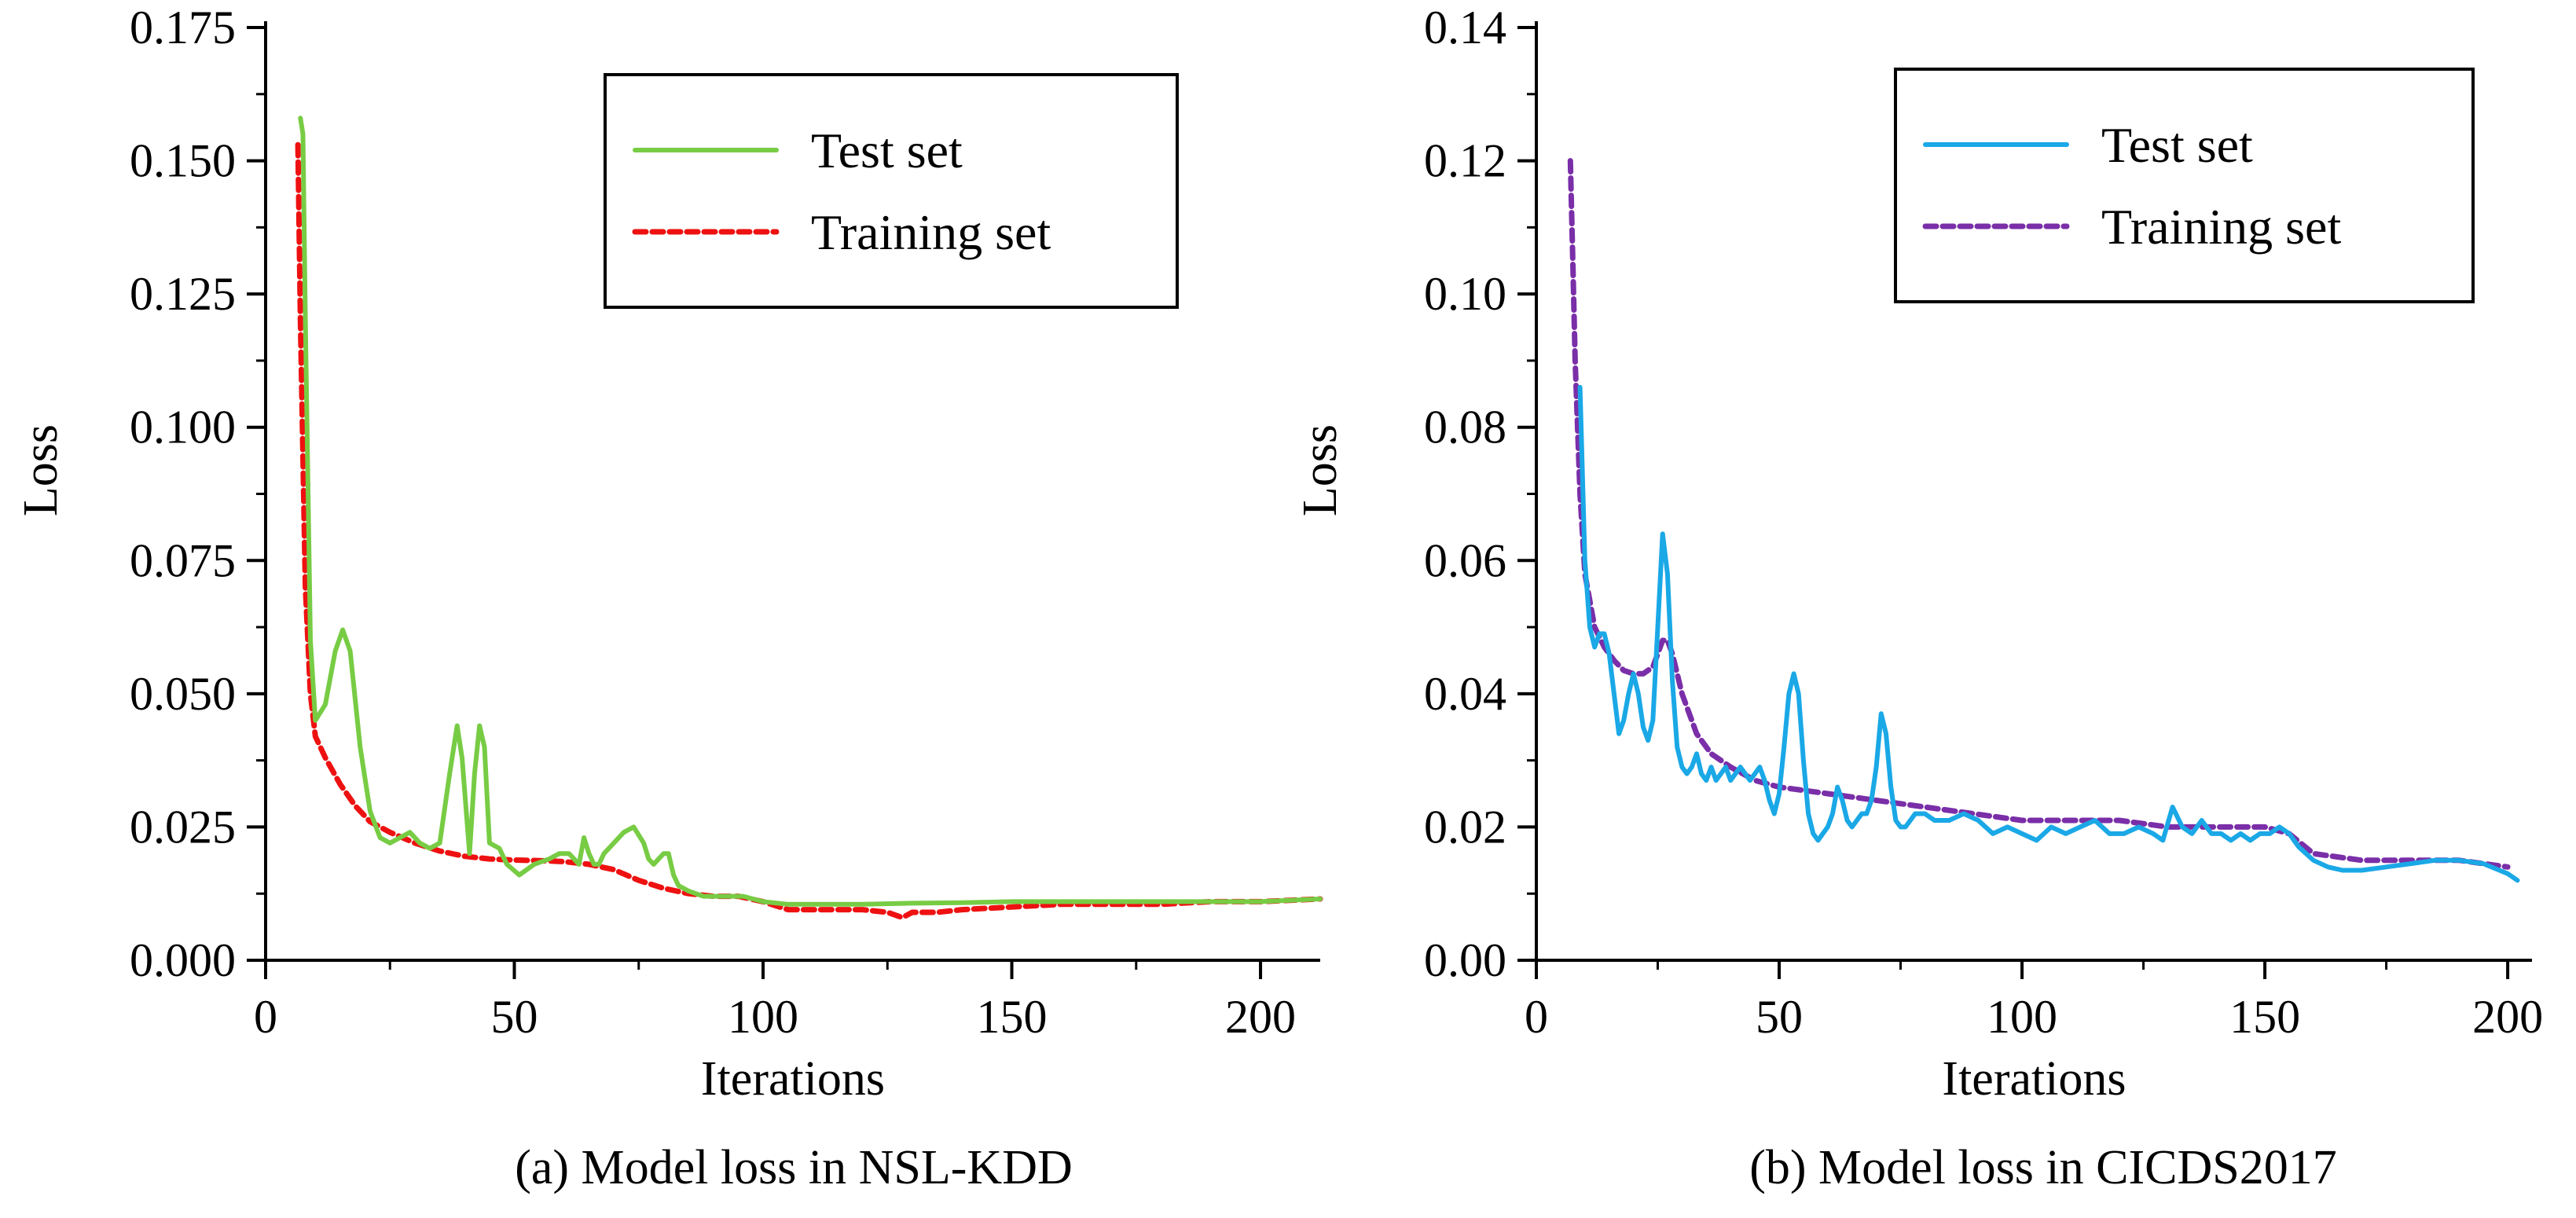 This screenshot has width=2576, height=1218. I want to click on y-tick-label: 0.100, so click(183, 427).